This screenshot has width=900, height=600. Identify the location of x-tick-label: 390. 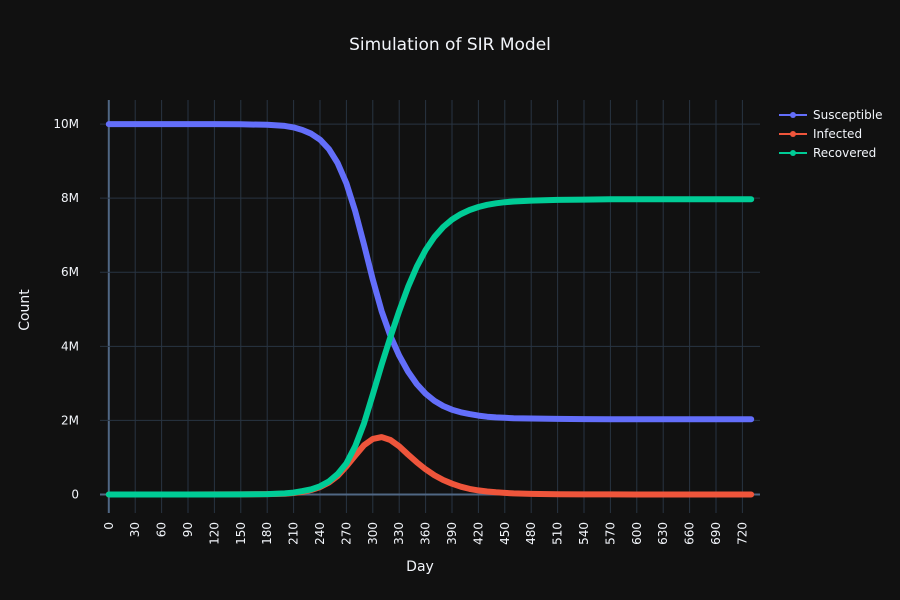
(452, 533).